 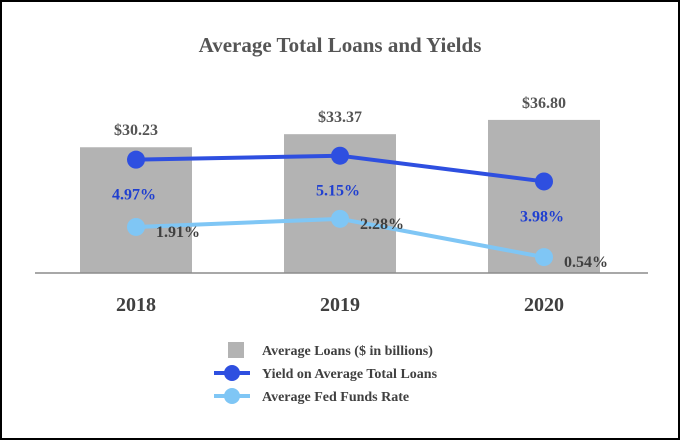 What do you see at coordinates (350, 374) in the screenshot?
I see `legend-label: Yield on Average Total Loans` at bounding box center [350, 374].